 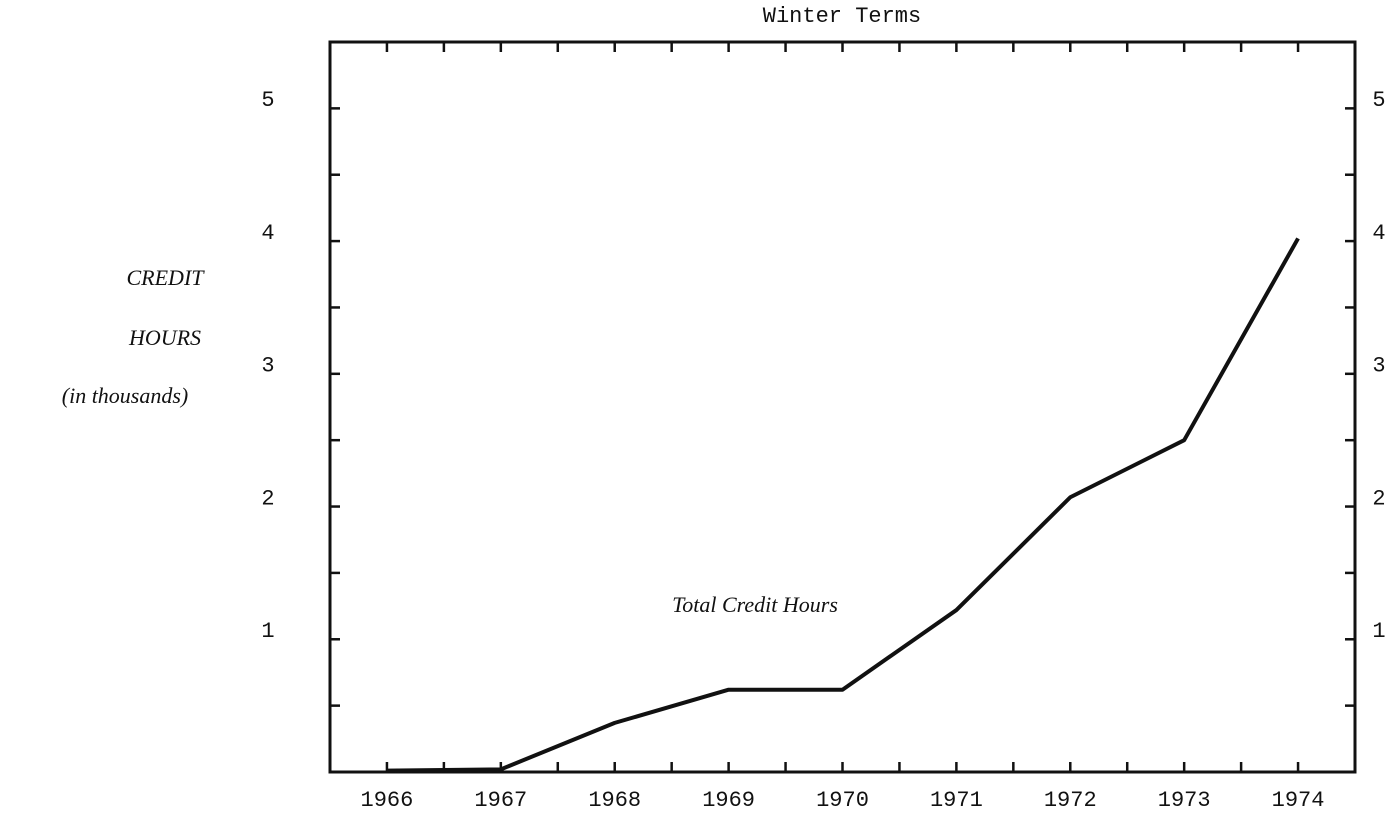 What do you see at coordinates (166, 277) in the screenshot?
I see `y-axis-label: CREDIT` at bounding box center [166, 277].